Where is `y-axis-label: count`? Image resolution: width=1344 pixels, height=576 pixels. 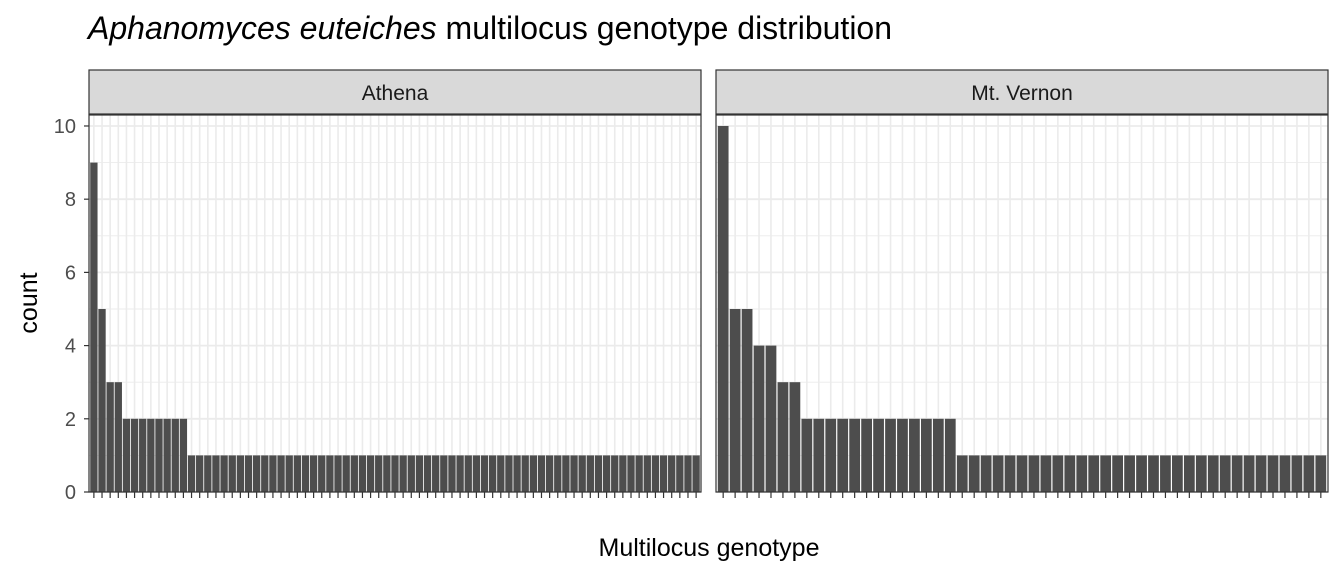
y-axis-label: count is located at coordinates (29, 302).